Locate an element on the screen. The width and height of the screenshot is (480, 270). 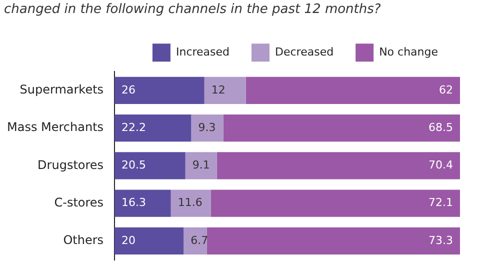
data-label: 26 is located at coordinates (129, 89).